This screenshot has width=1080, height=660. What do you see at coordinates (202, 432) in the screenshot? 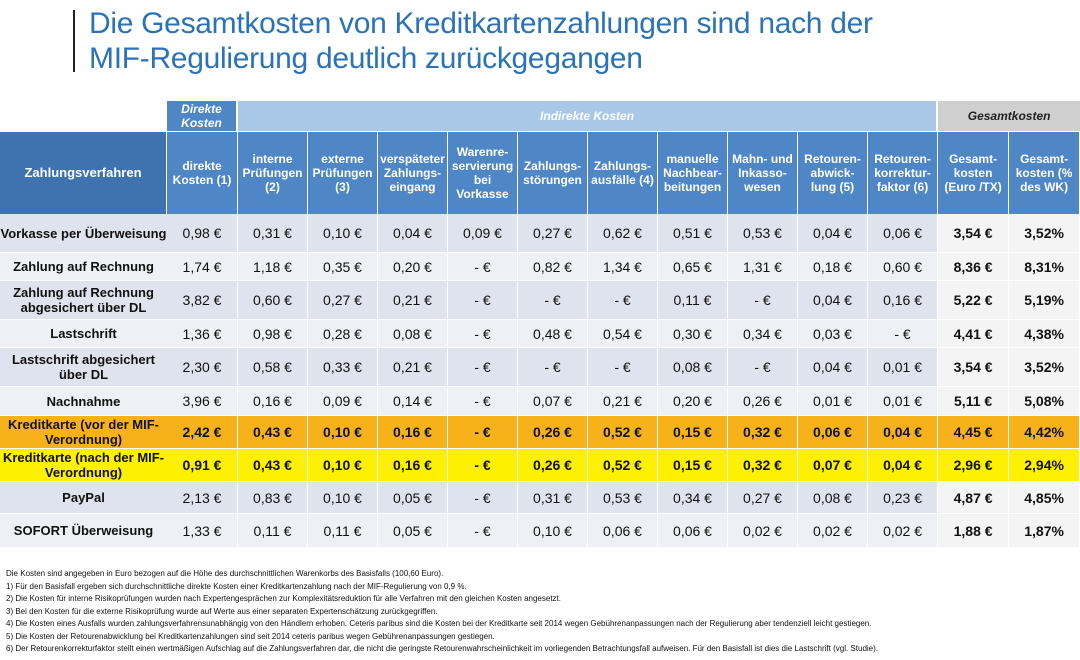
I see `cost-cell: 2,42 €` at bounding box center [202, 432].